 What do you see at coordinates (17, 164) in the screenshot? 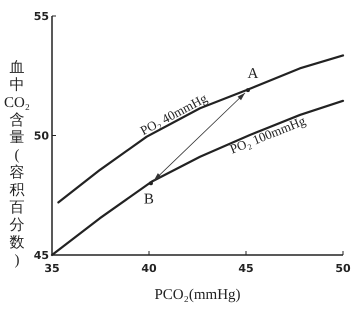
I see `text: 血中CO₂含量(容积百分数)` at bounding box center [17, 164].